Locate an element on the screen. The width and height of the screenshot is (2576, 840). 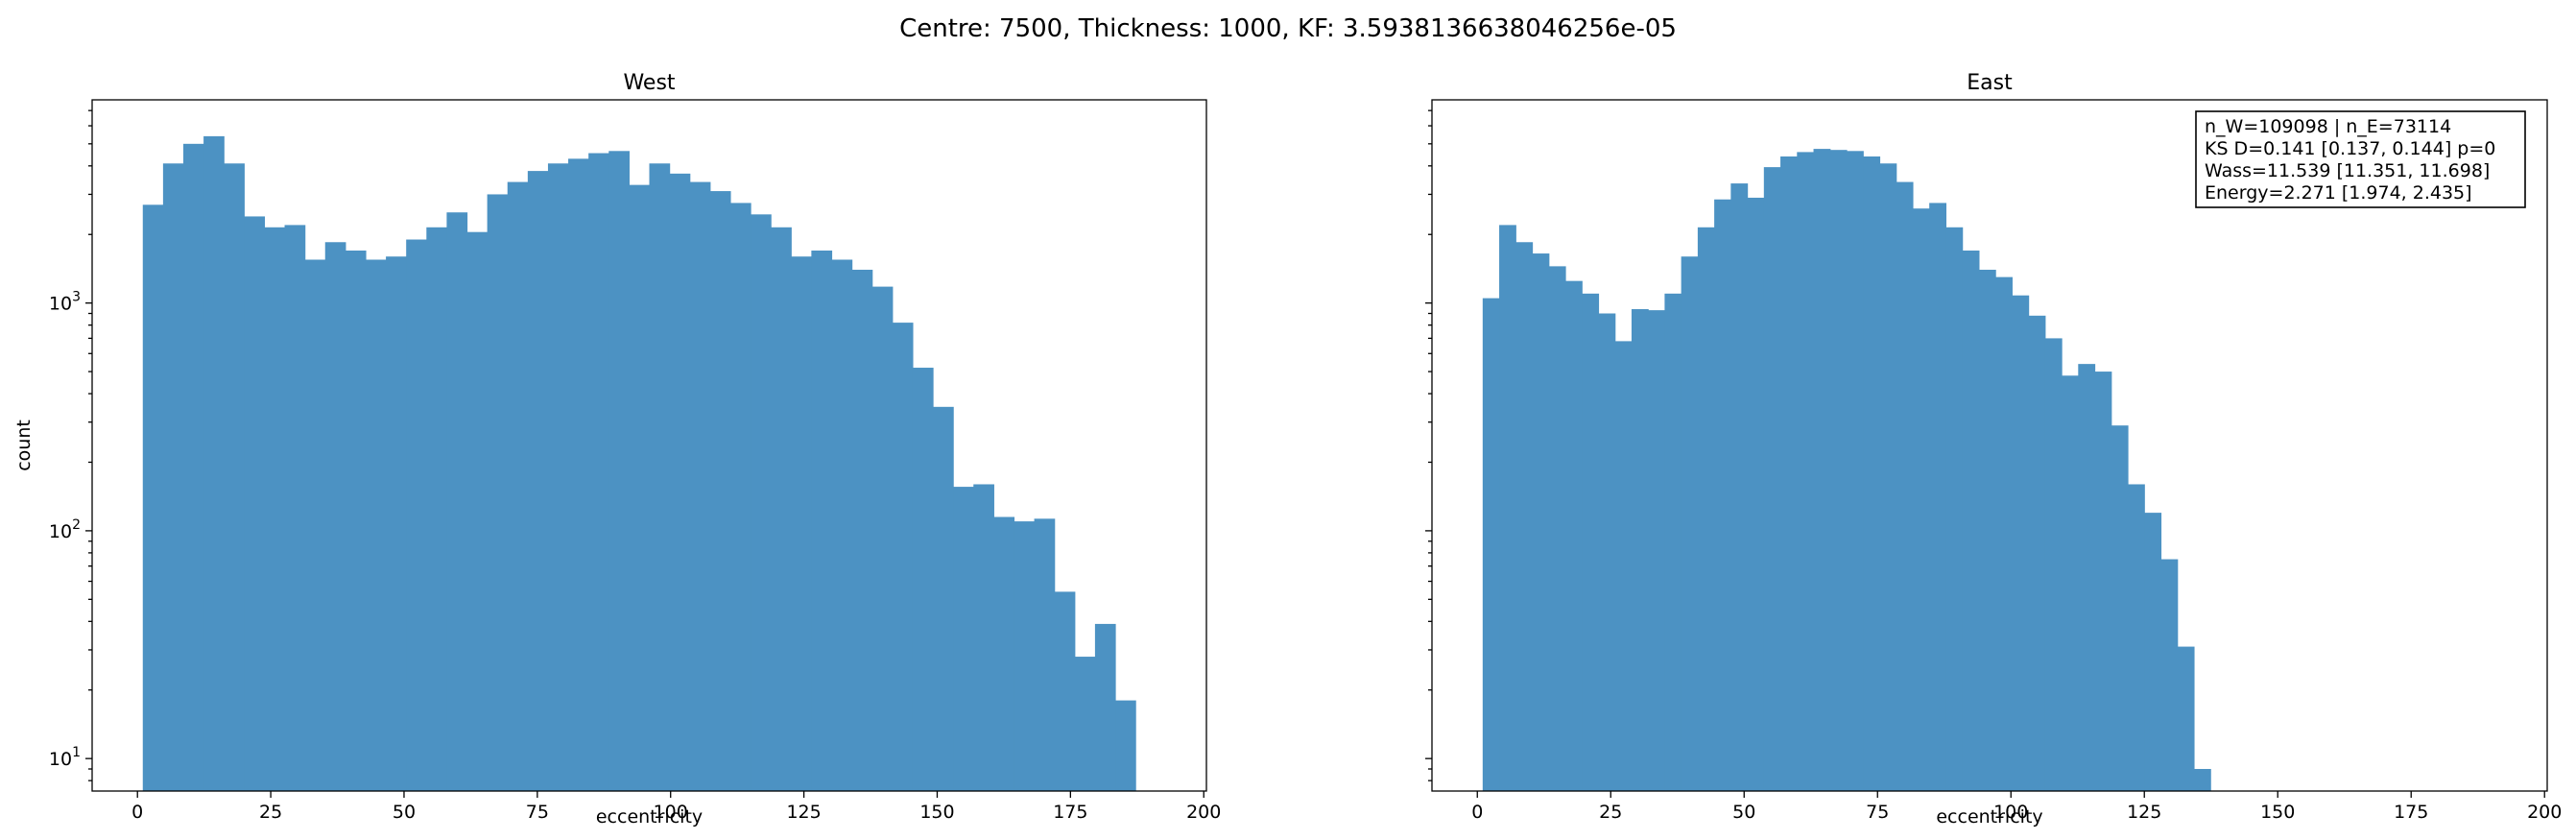
stats-line: Wass=11.539 [11.351, 11.698] is located at coordinates (2347, 170).